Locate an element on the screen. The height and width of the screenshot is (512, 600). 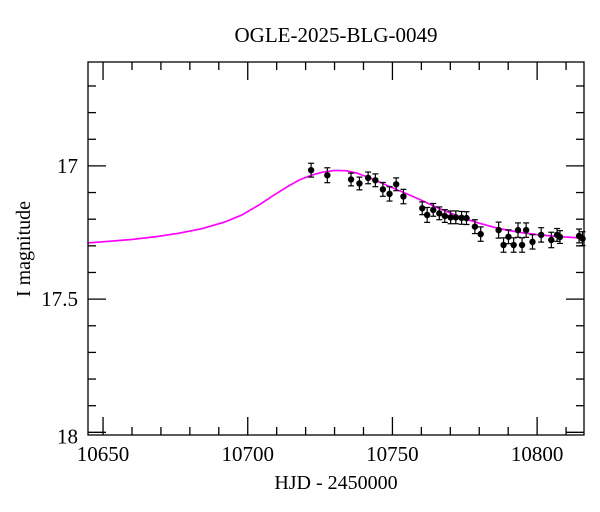
y-tick-label: 17.5 is located at coordinates (59, 299).